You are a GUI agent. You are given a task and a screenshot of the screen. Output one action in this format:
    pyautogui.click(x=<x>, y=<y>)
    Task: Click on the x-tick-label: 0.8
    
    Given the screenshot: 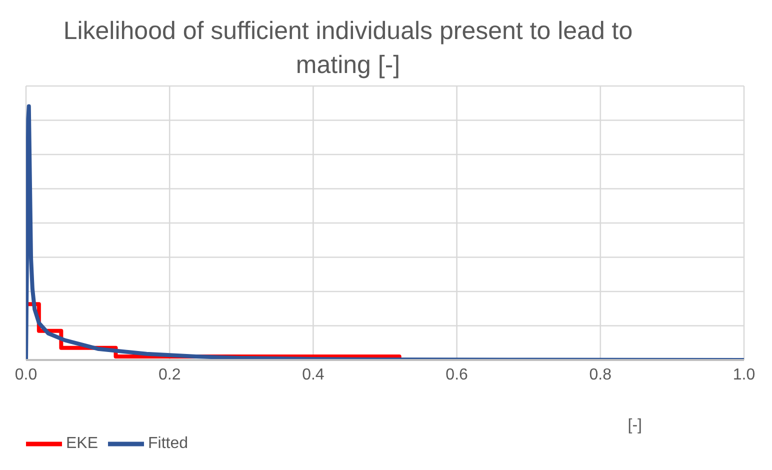 What is the action you would take?
    pyautogui.click(x=600, y=375)
    